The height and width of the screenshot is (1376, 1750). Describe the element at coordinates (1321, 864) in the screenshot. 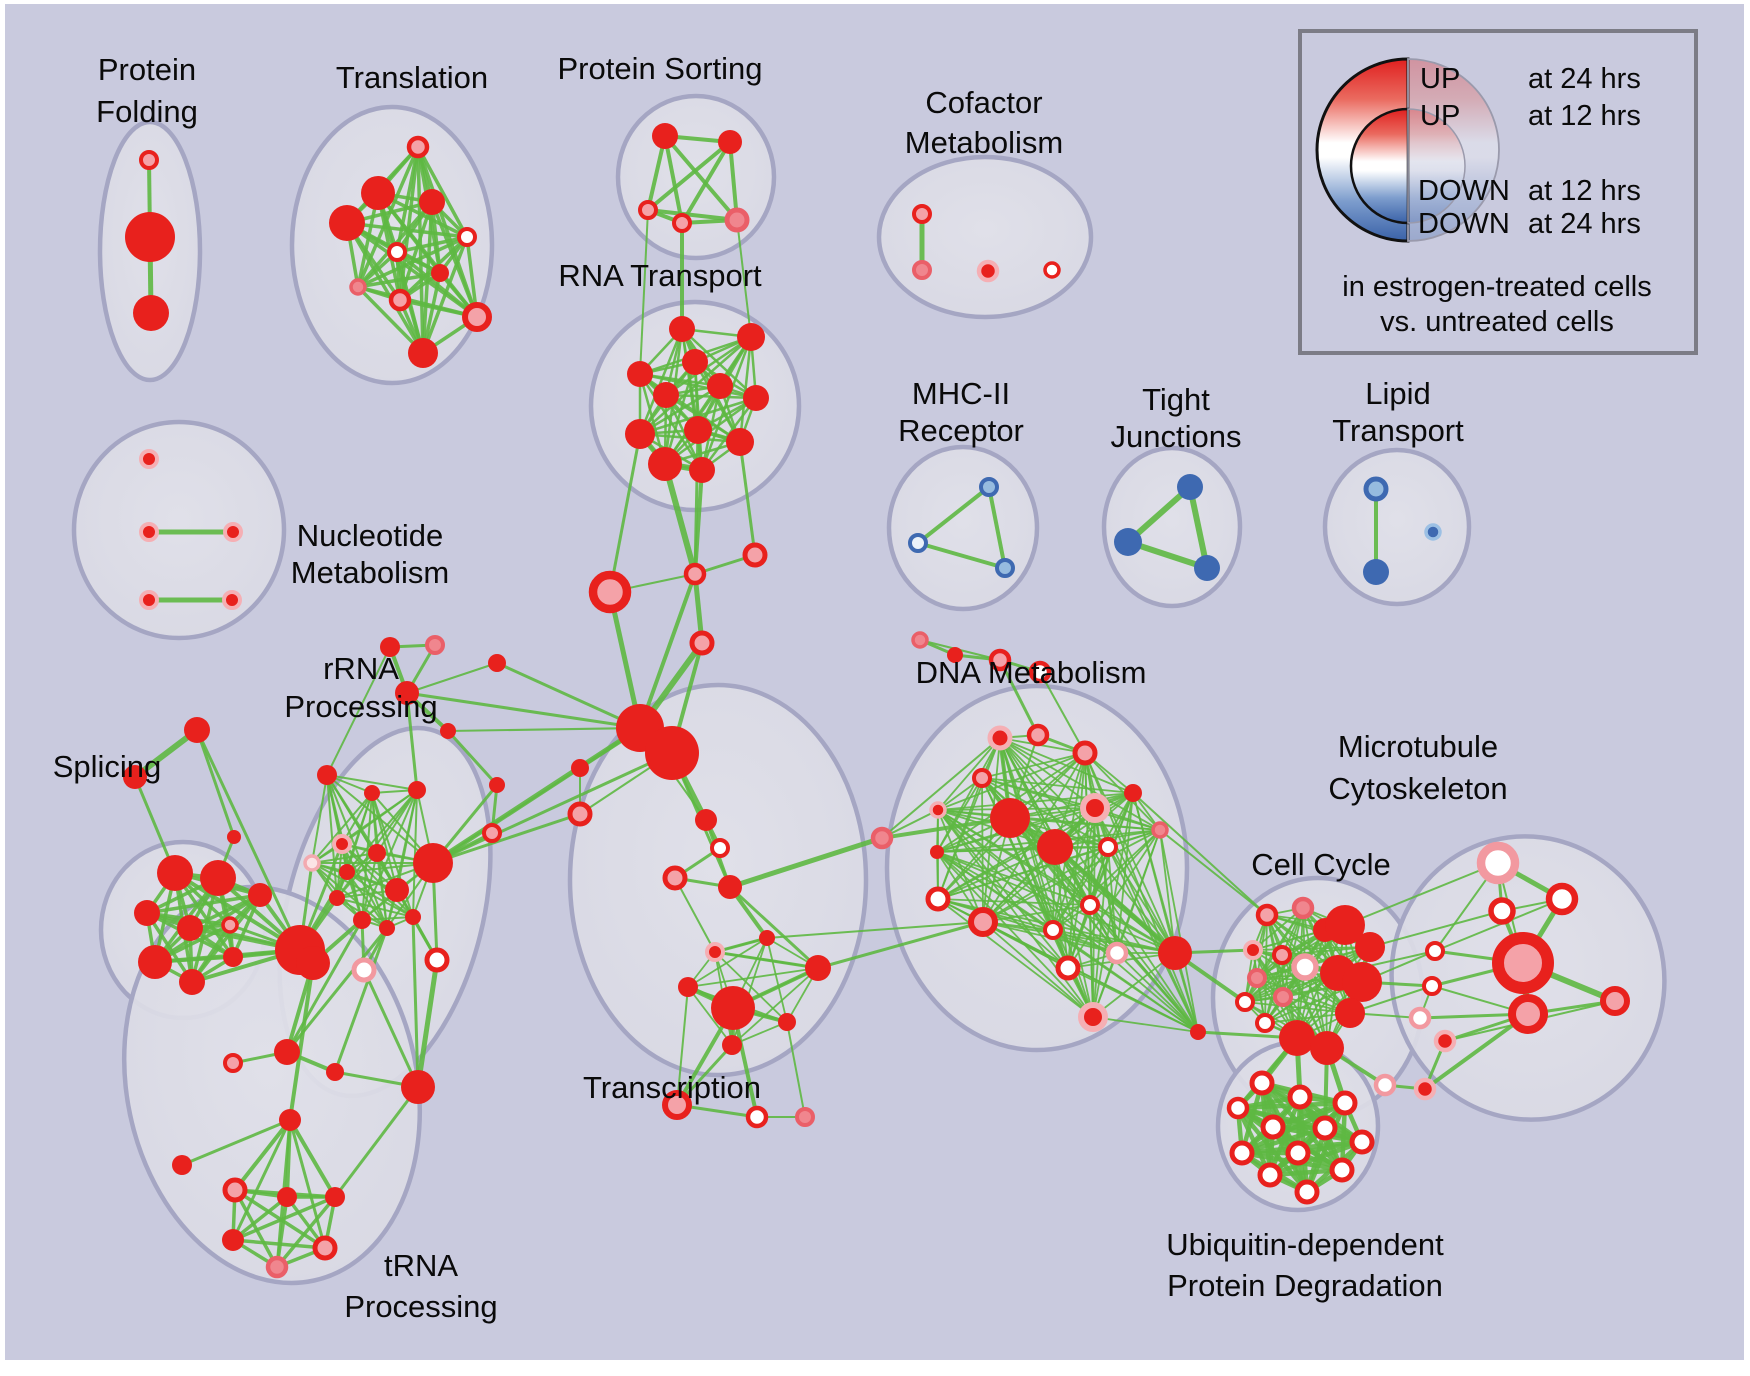

I see `module-label-cellcycle: Cell Cycle` at that location.